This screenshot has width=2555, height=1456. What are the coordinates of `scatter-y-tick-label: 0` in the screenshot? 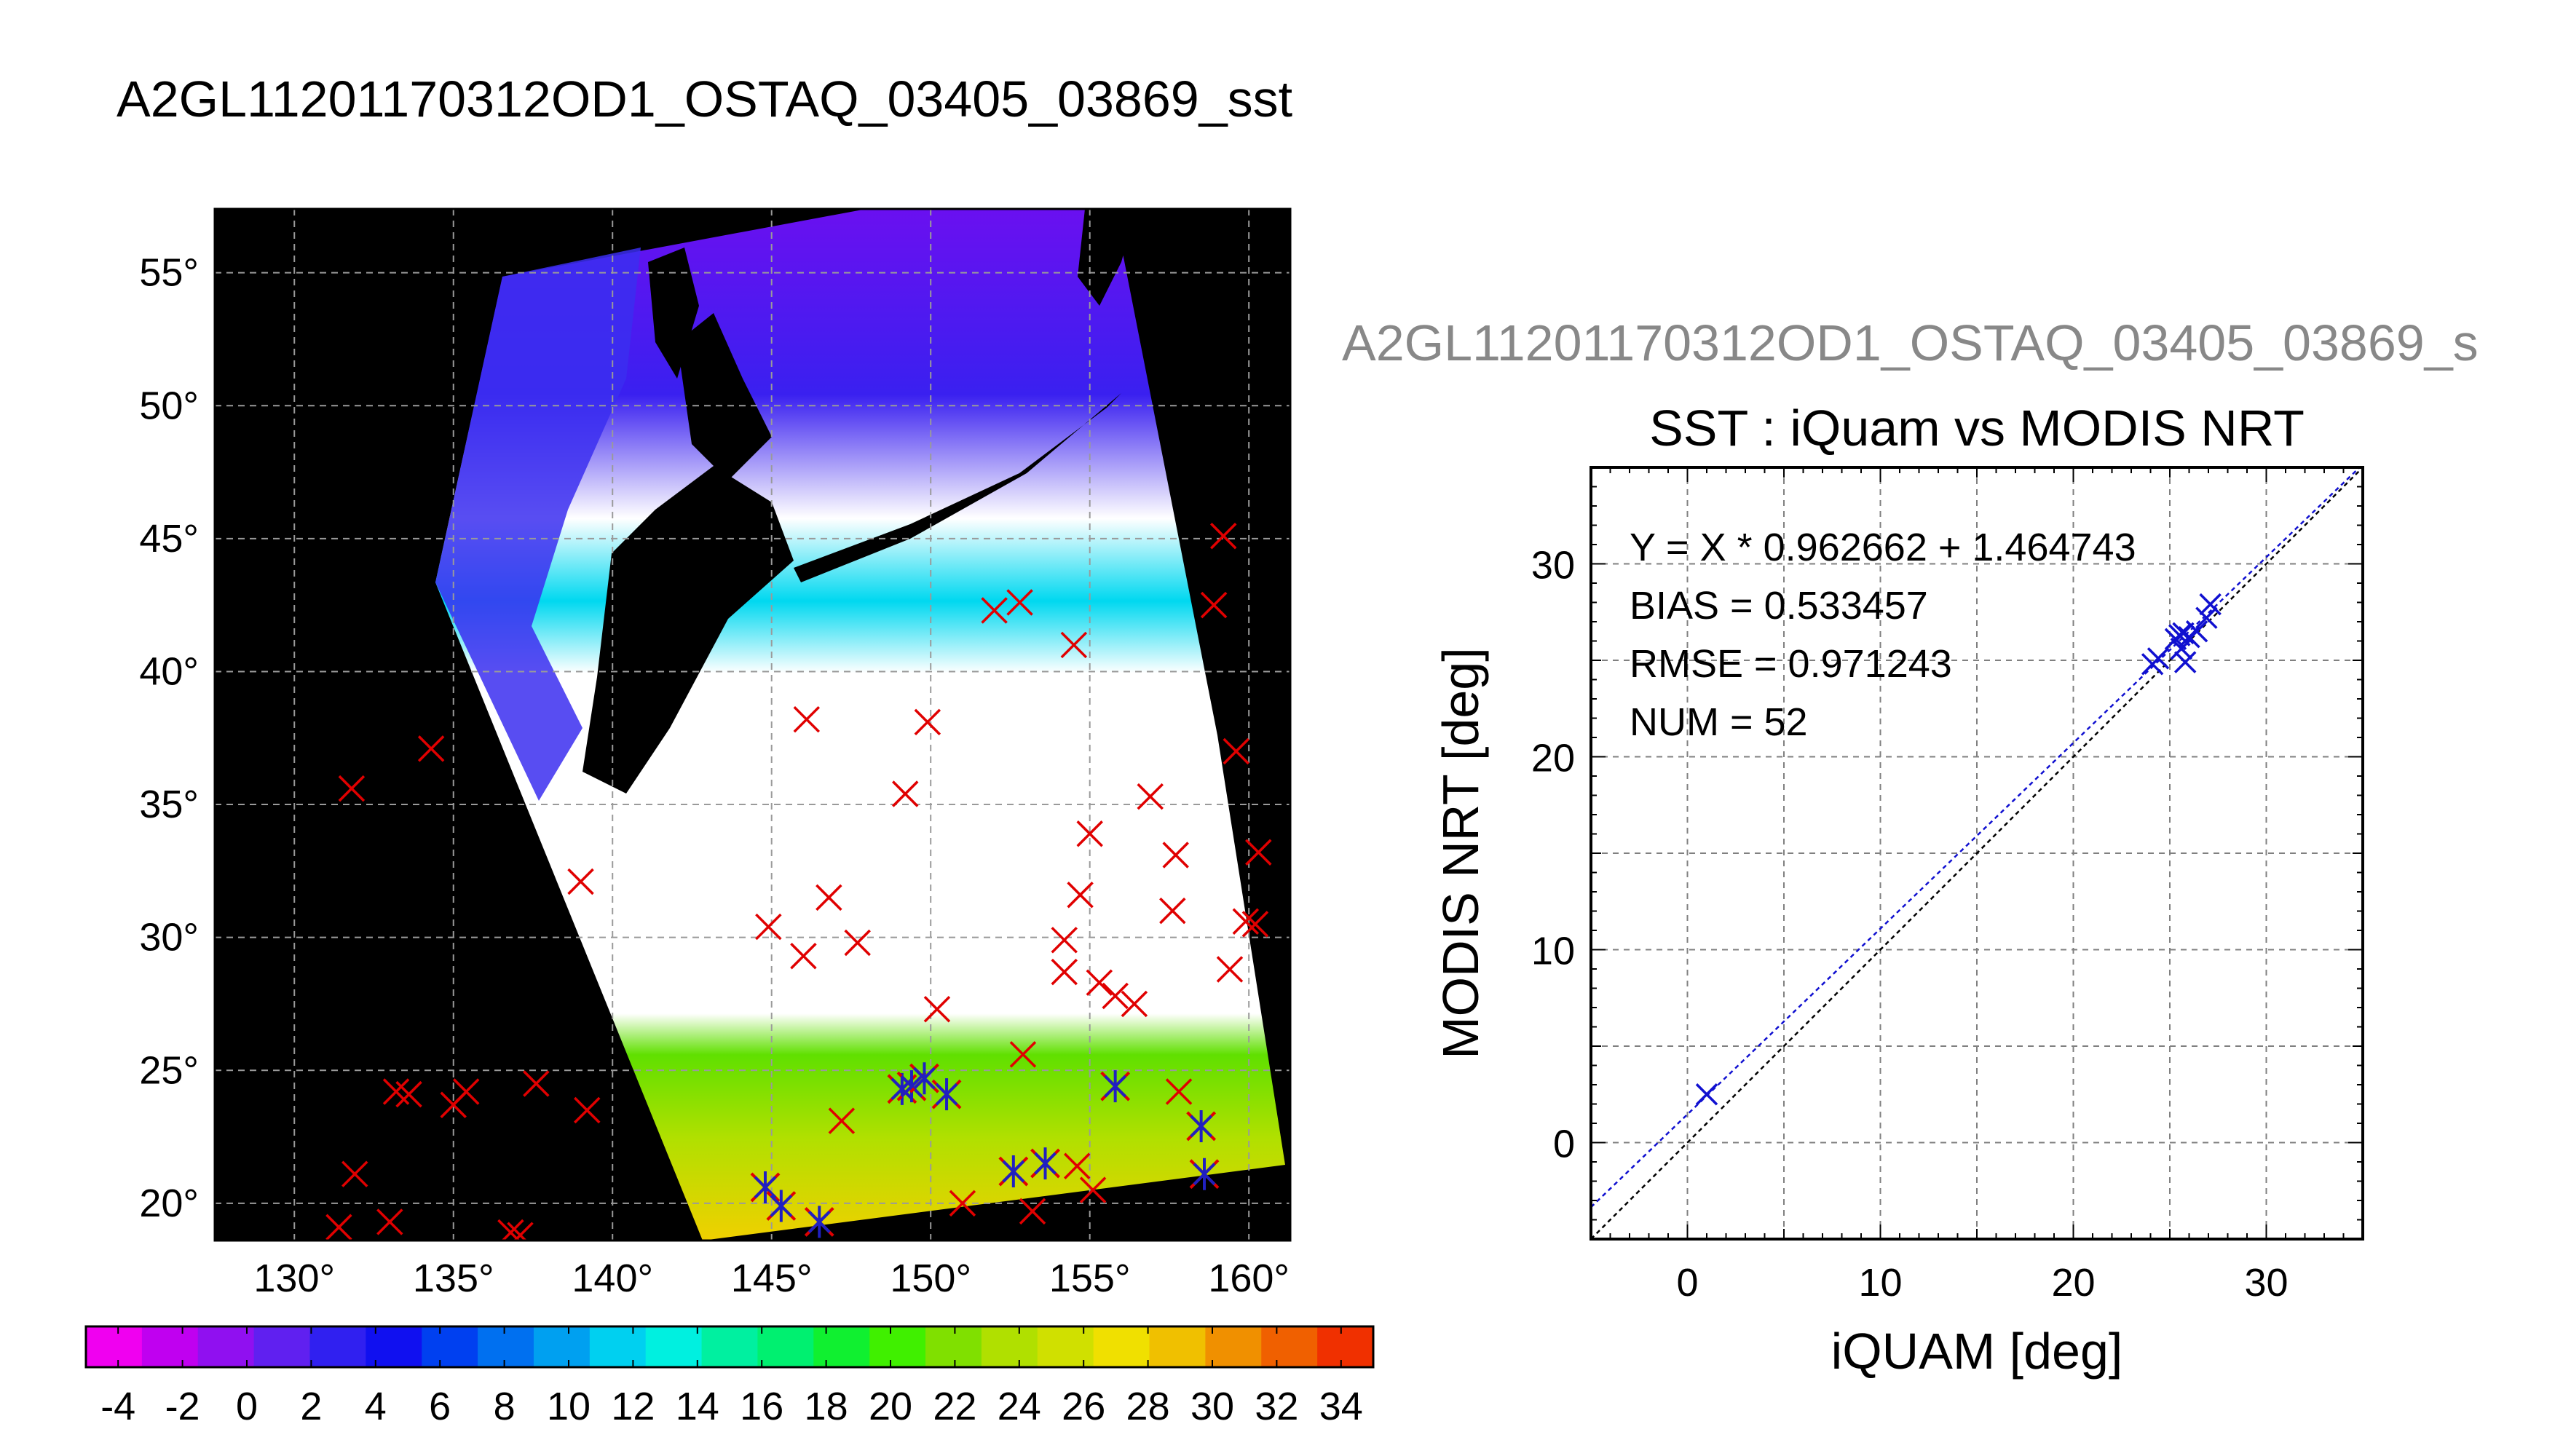 It's located at (1564, 1144).